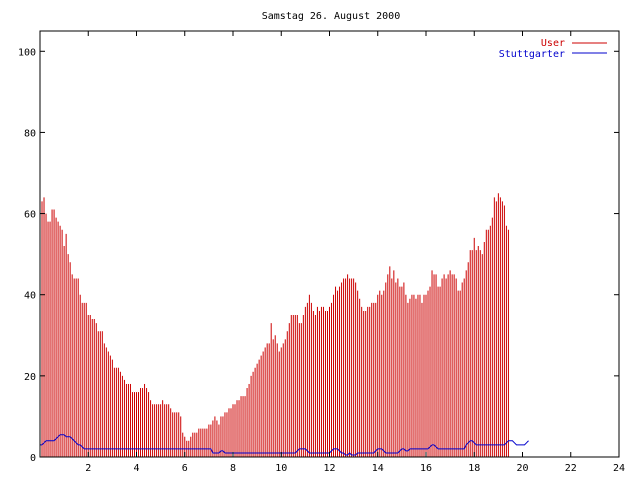  What do you see at coordinates (30, 133) in the screenshot?
I see `y-tick-label: 80` at bounding box center [30, 133].